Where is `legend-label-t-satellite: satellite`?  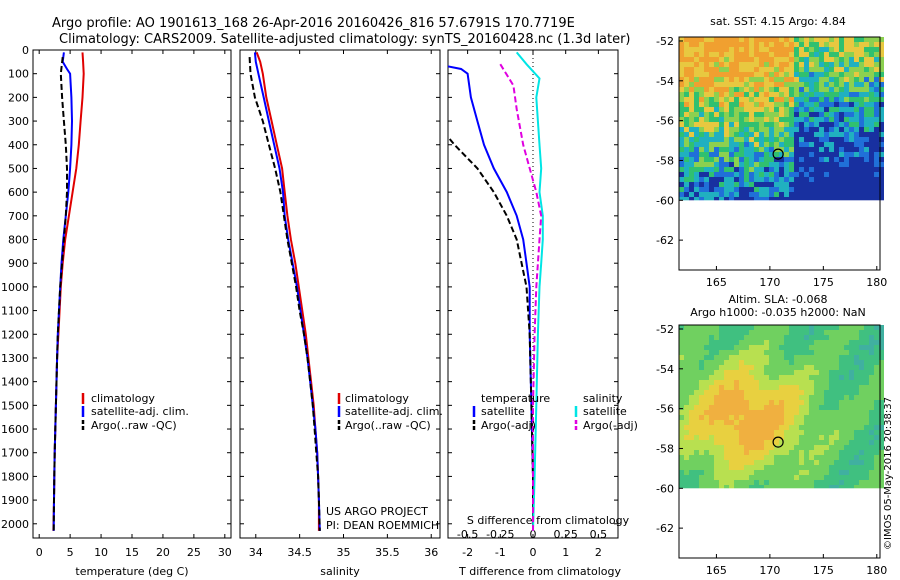 legend-label-t-satellite: satellite is located at coordinates (503, 411).